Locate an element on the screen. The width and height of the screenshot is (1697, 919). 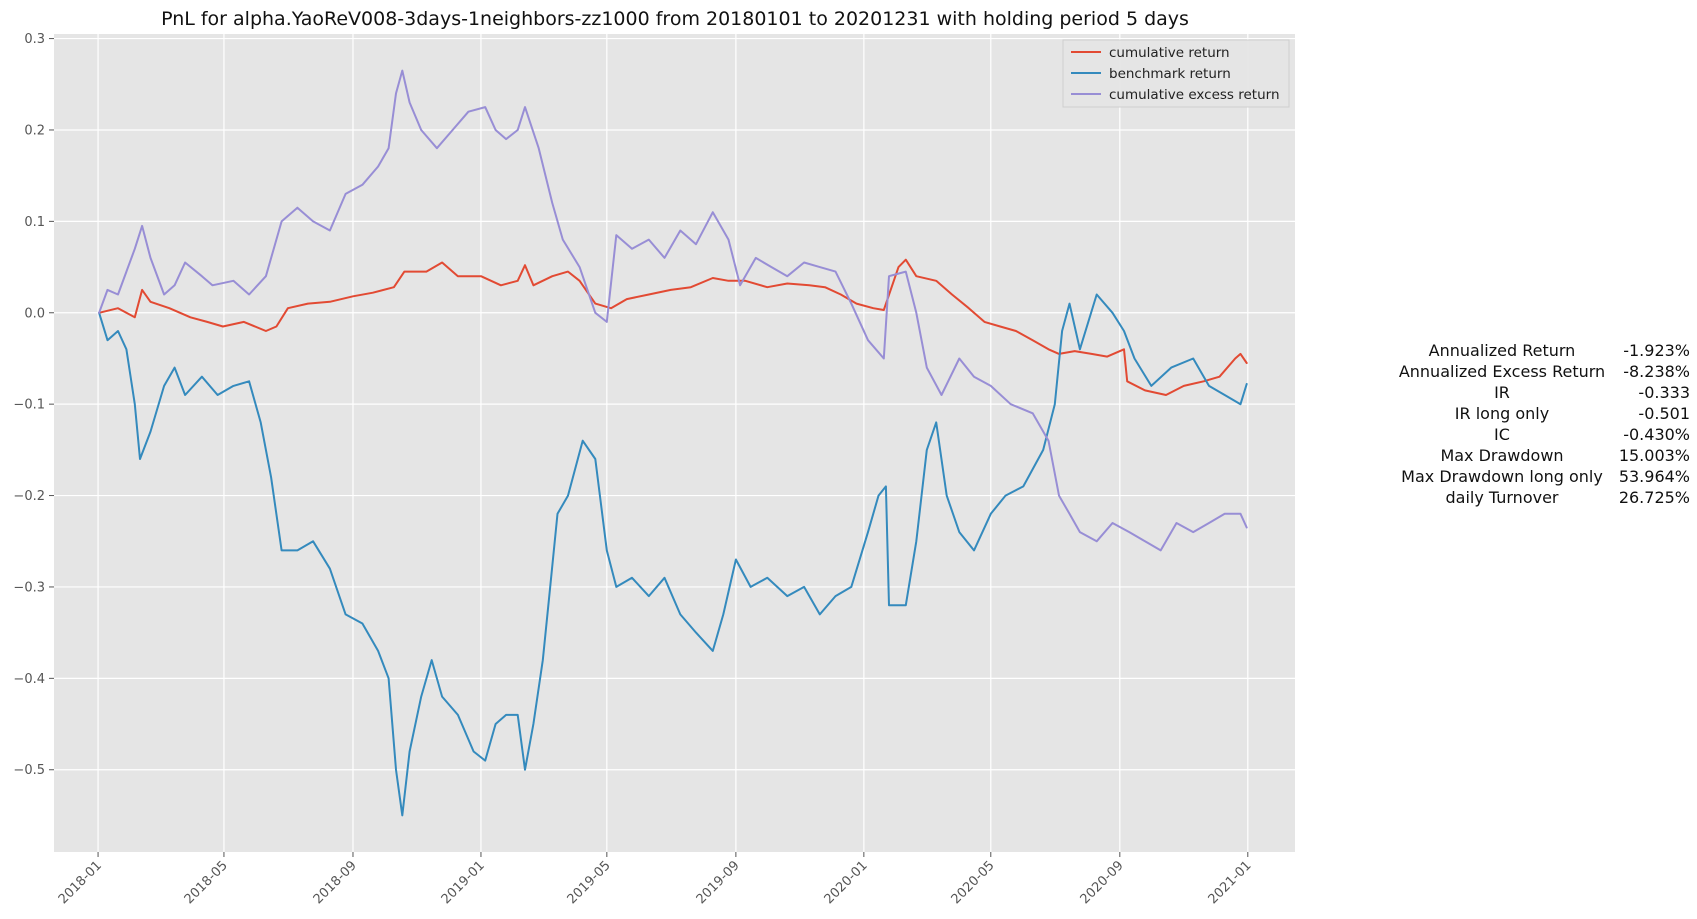
legend-label: benchmark return is located at coordinates (1170, 74).